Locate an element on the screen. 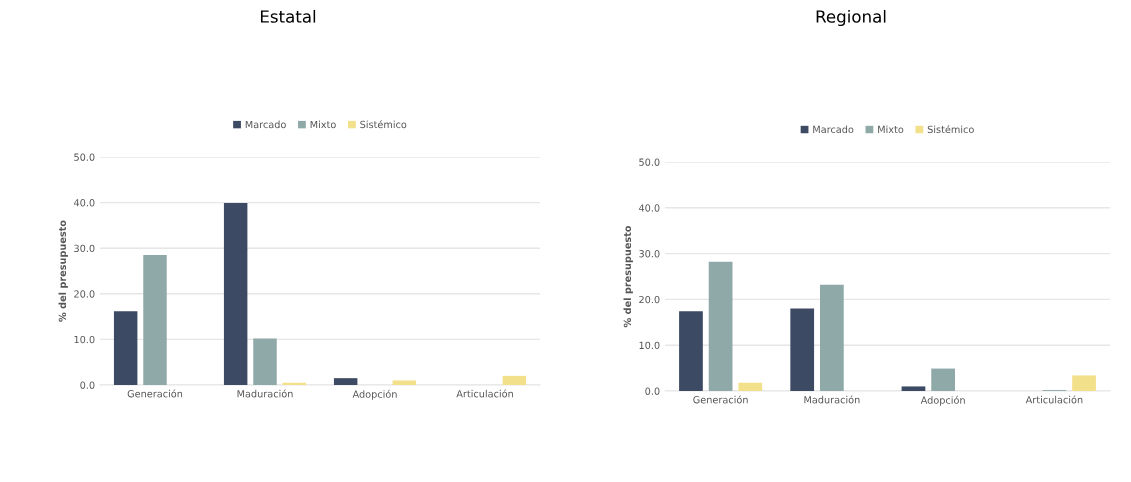  chart-title: Regional is located at coordinates (851, 18).